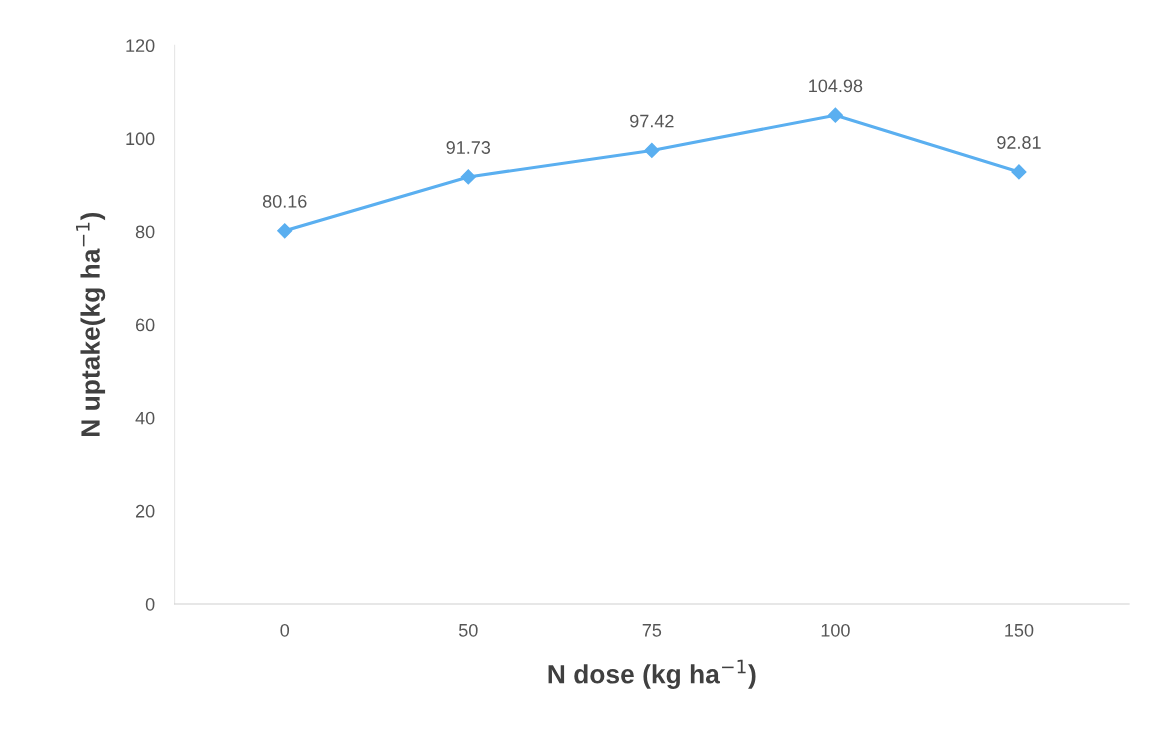  Describe the element at coordinates (468, 147) in the screenshot. I see `data-label: 91.73` at that location.